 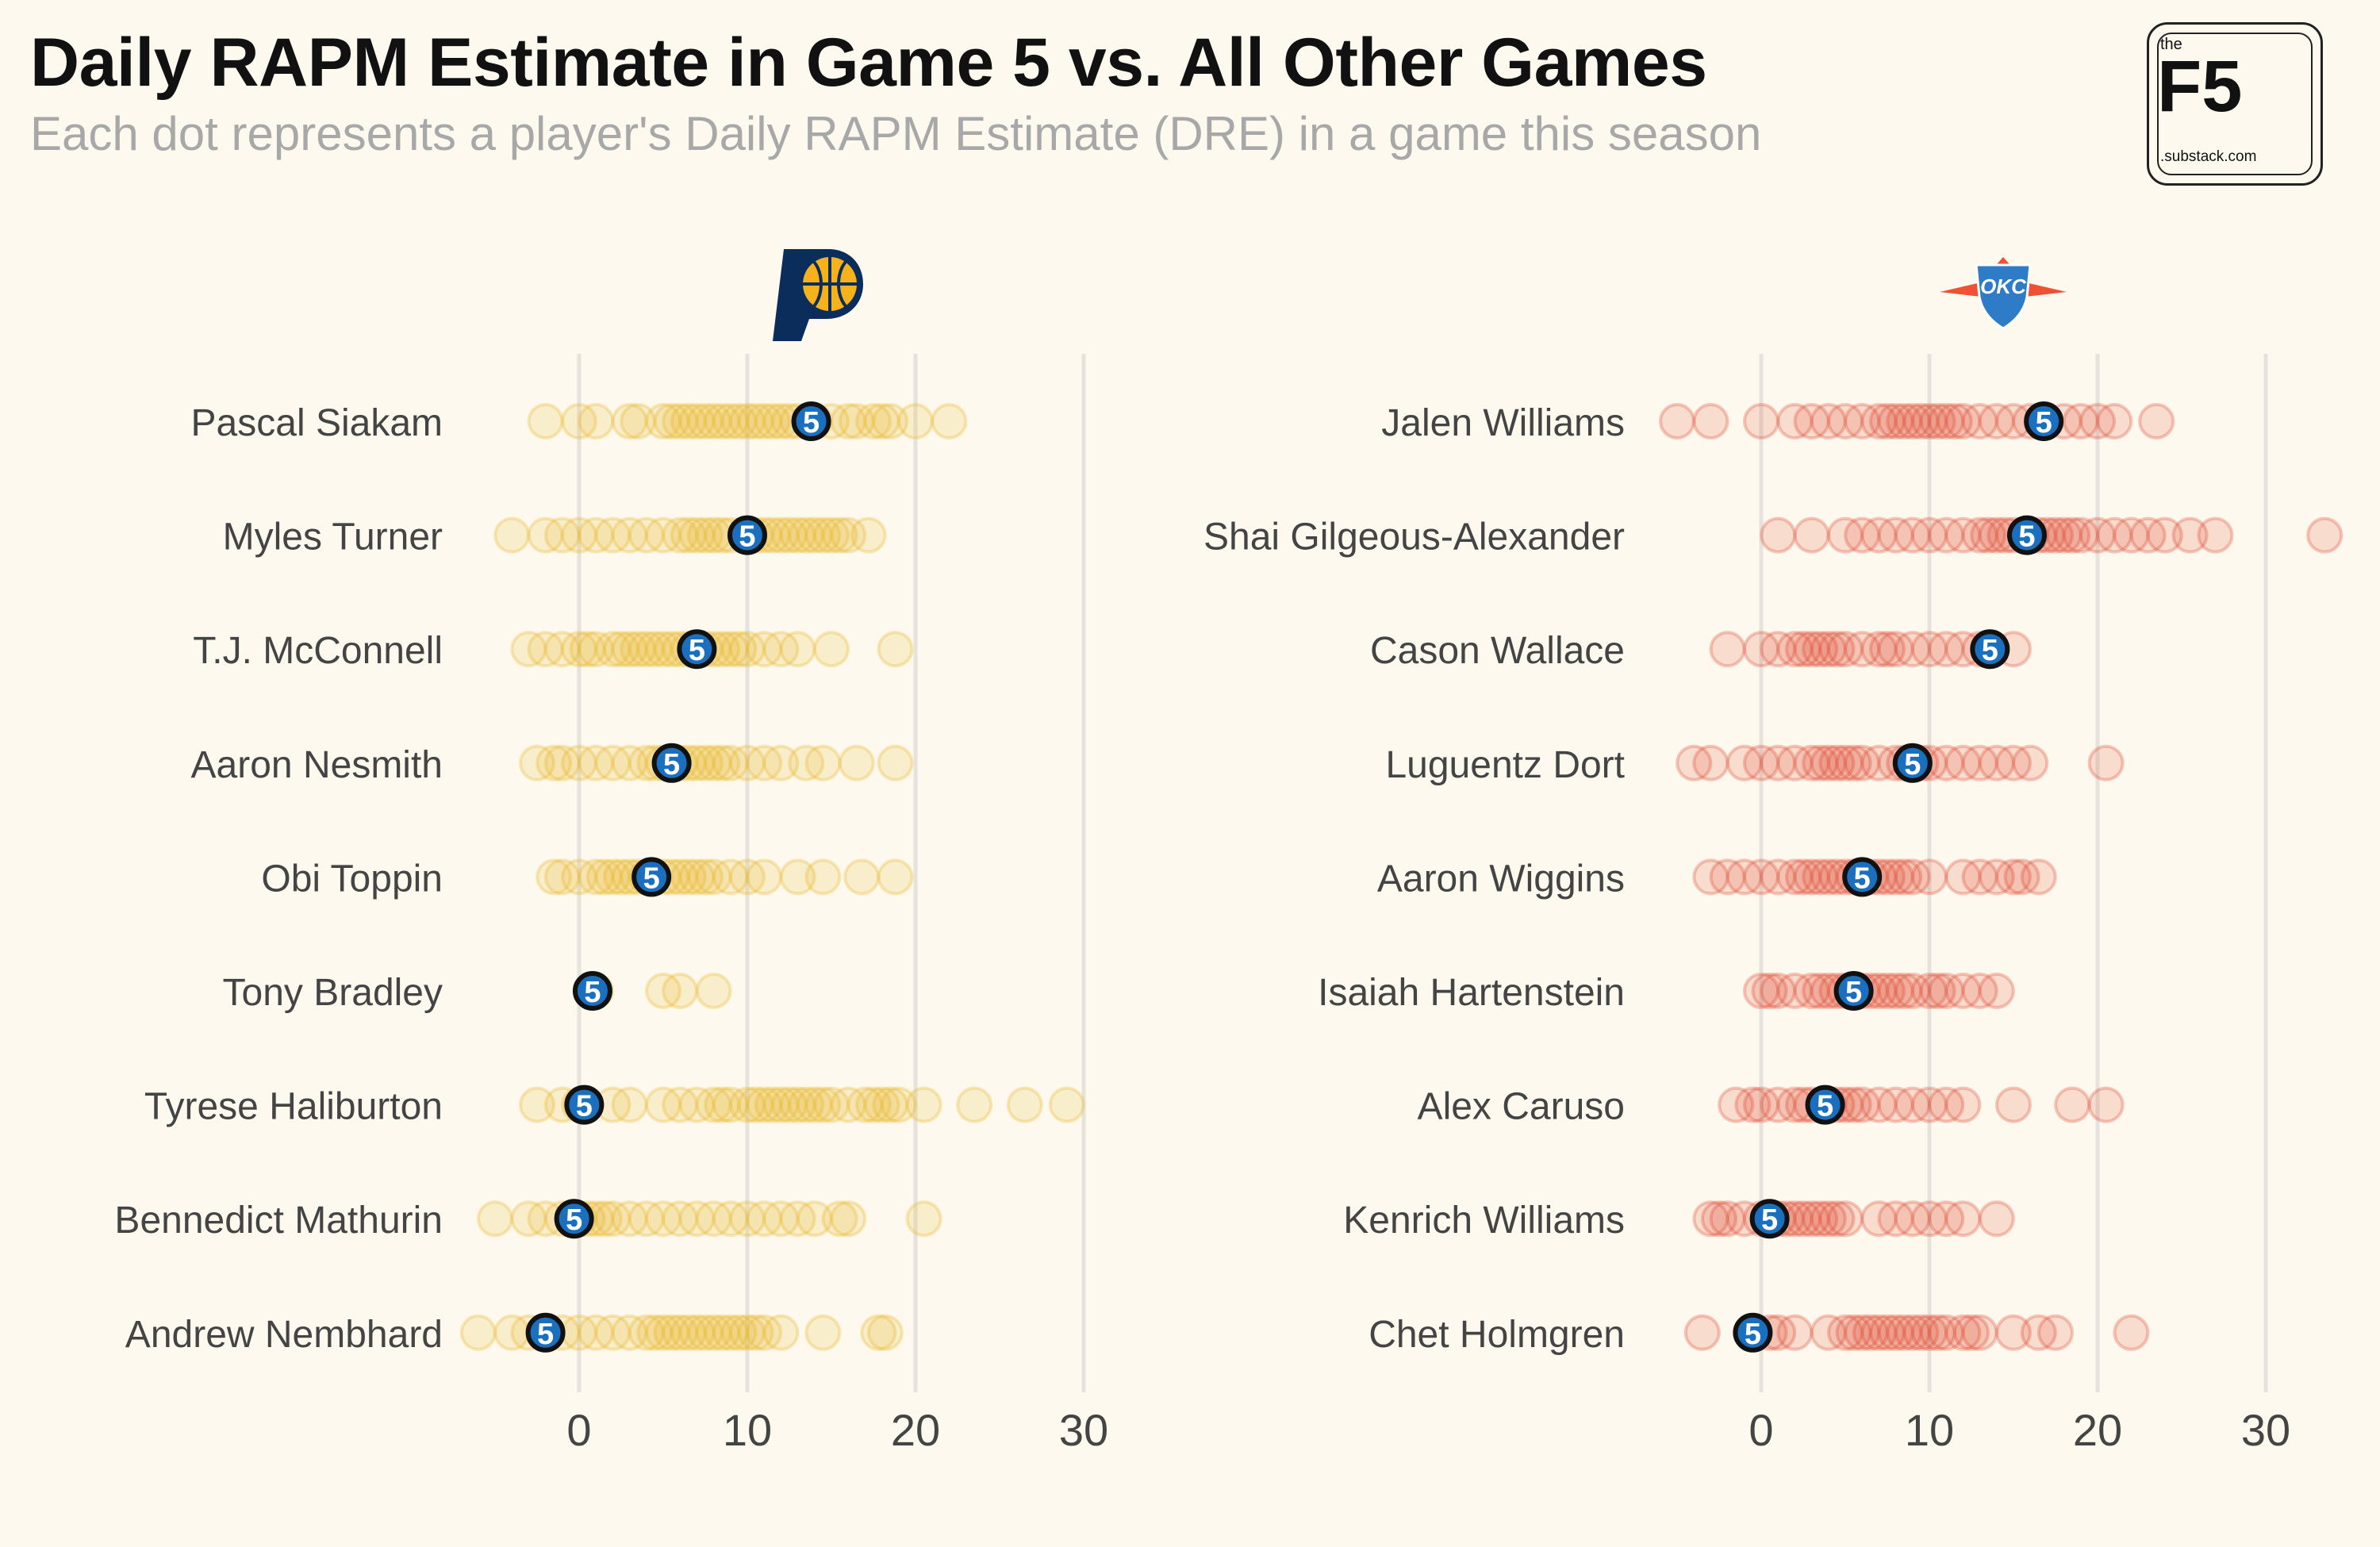 I want to click on player-name-label: Tony Bradley, so click(x=333, y=993).